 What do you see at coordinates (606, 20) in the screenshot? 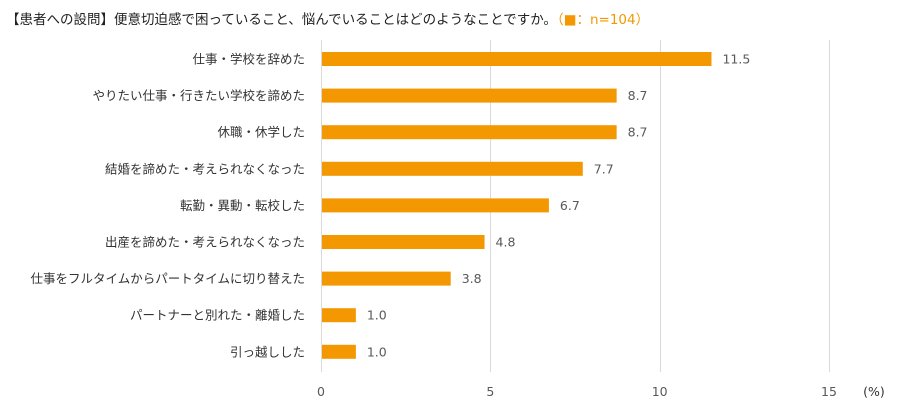
I see `legend-text: ：n=104` at bounding box center [606, 20].